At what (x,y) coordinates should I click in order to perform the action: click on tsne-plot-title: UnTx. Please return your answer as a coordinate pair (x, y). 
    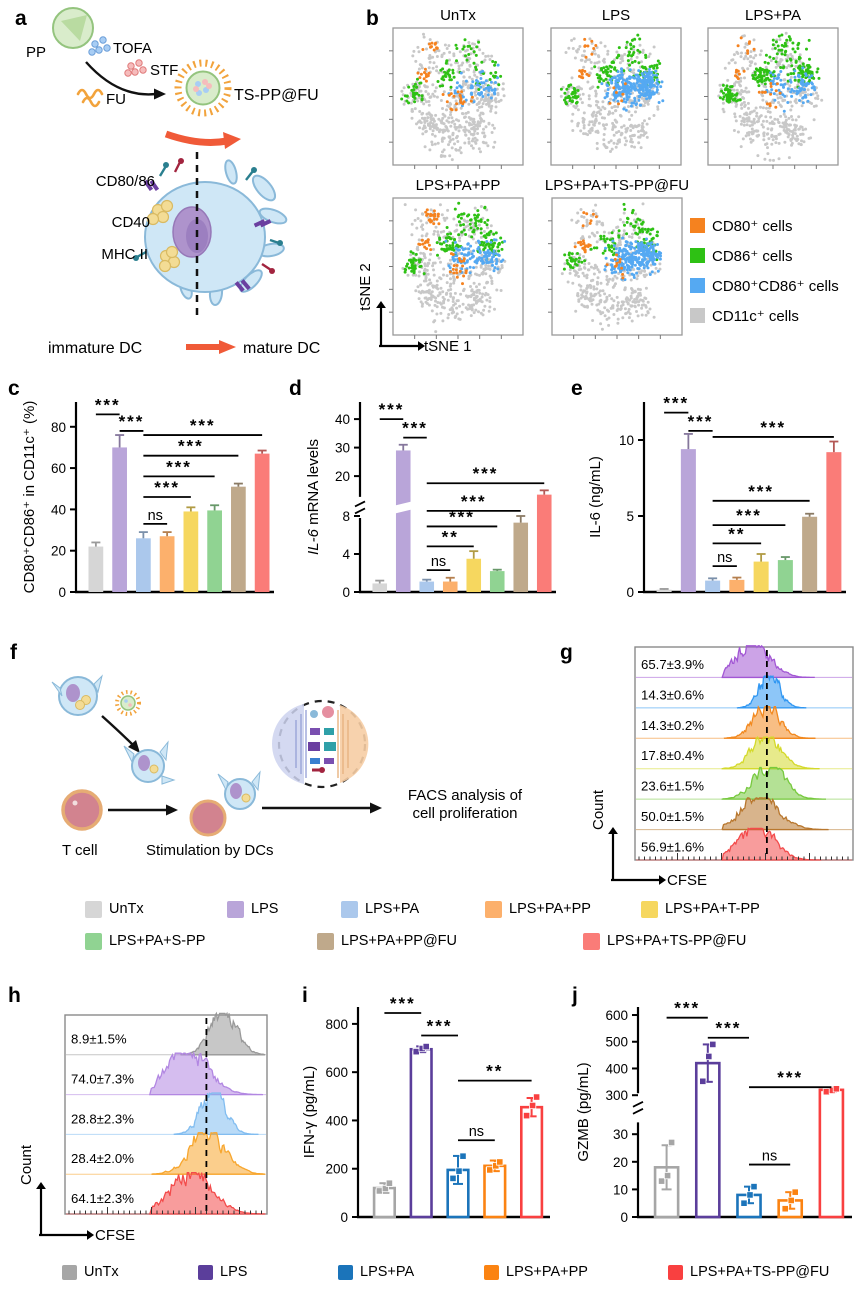
    Looking at the image, I should click on (458, 15).